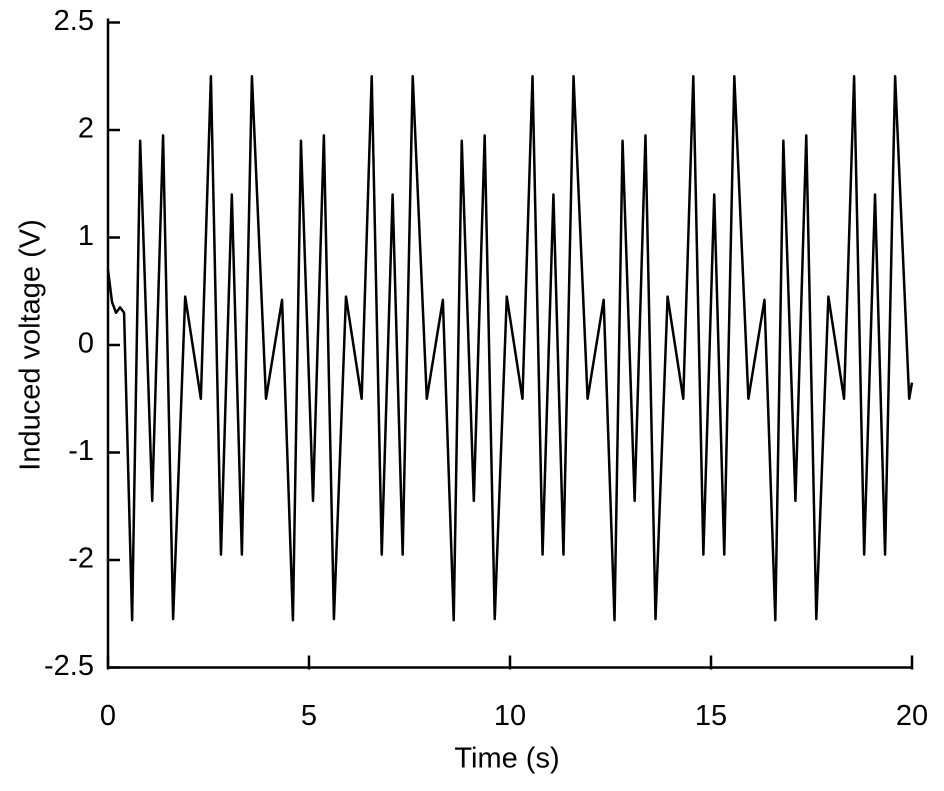 The height and width of the screenshot is (791, 944). What do you see at coordinates (86, 129) in the screenshot?
I see `y-tick-label: 2` at bounding box center [86, 129].